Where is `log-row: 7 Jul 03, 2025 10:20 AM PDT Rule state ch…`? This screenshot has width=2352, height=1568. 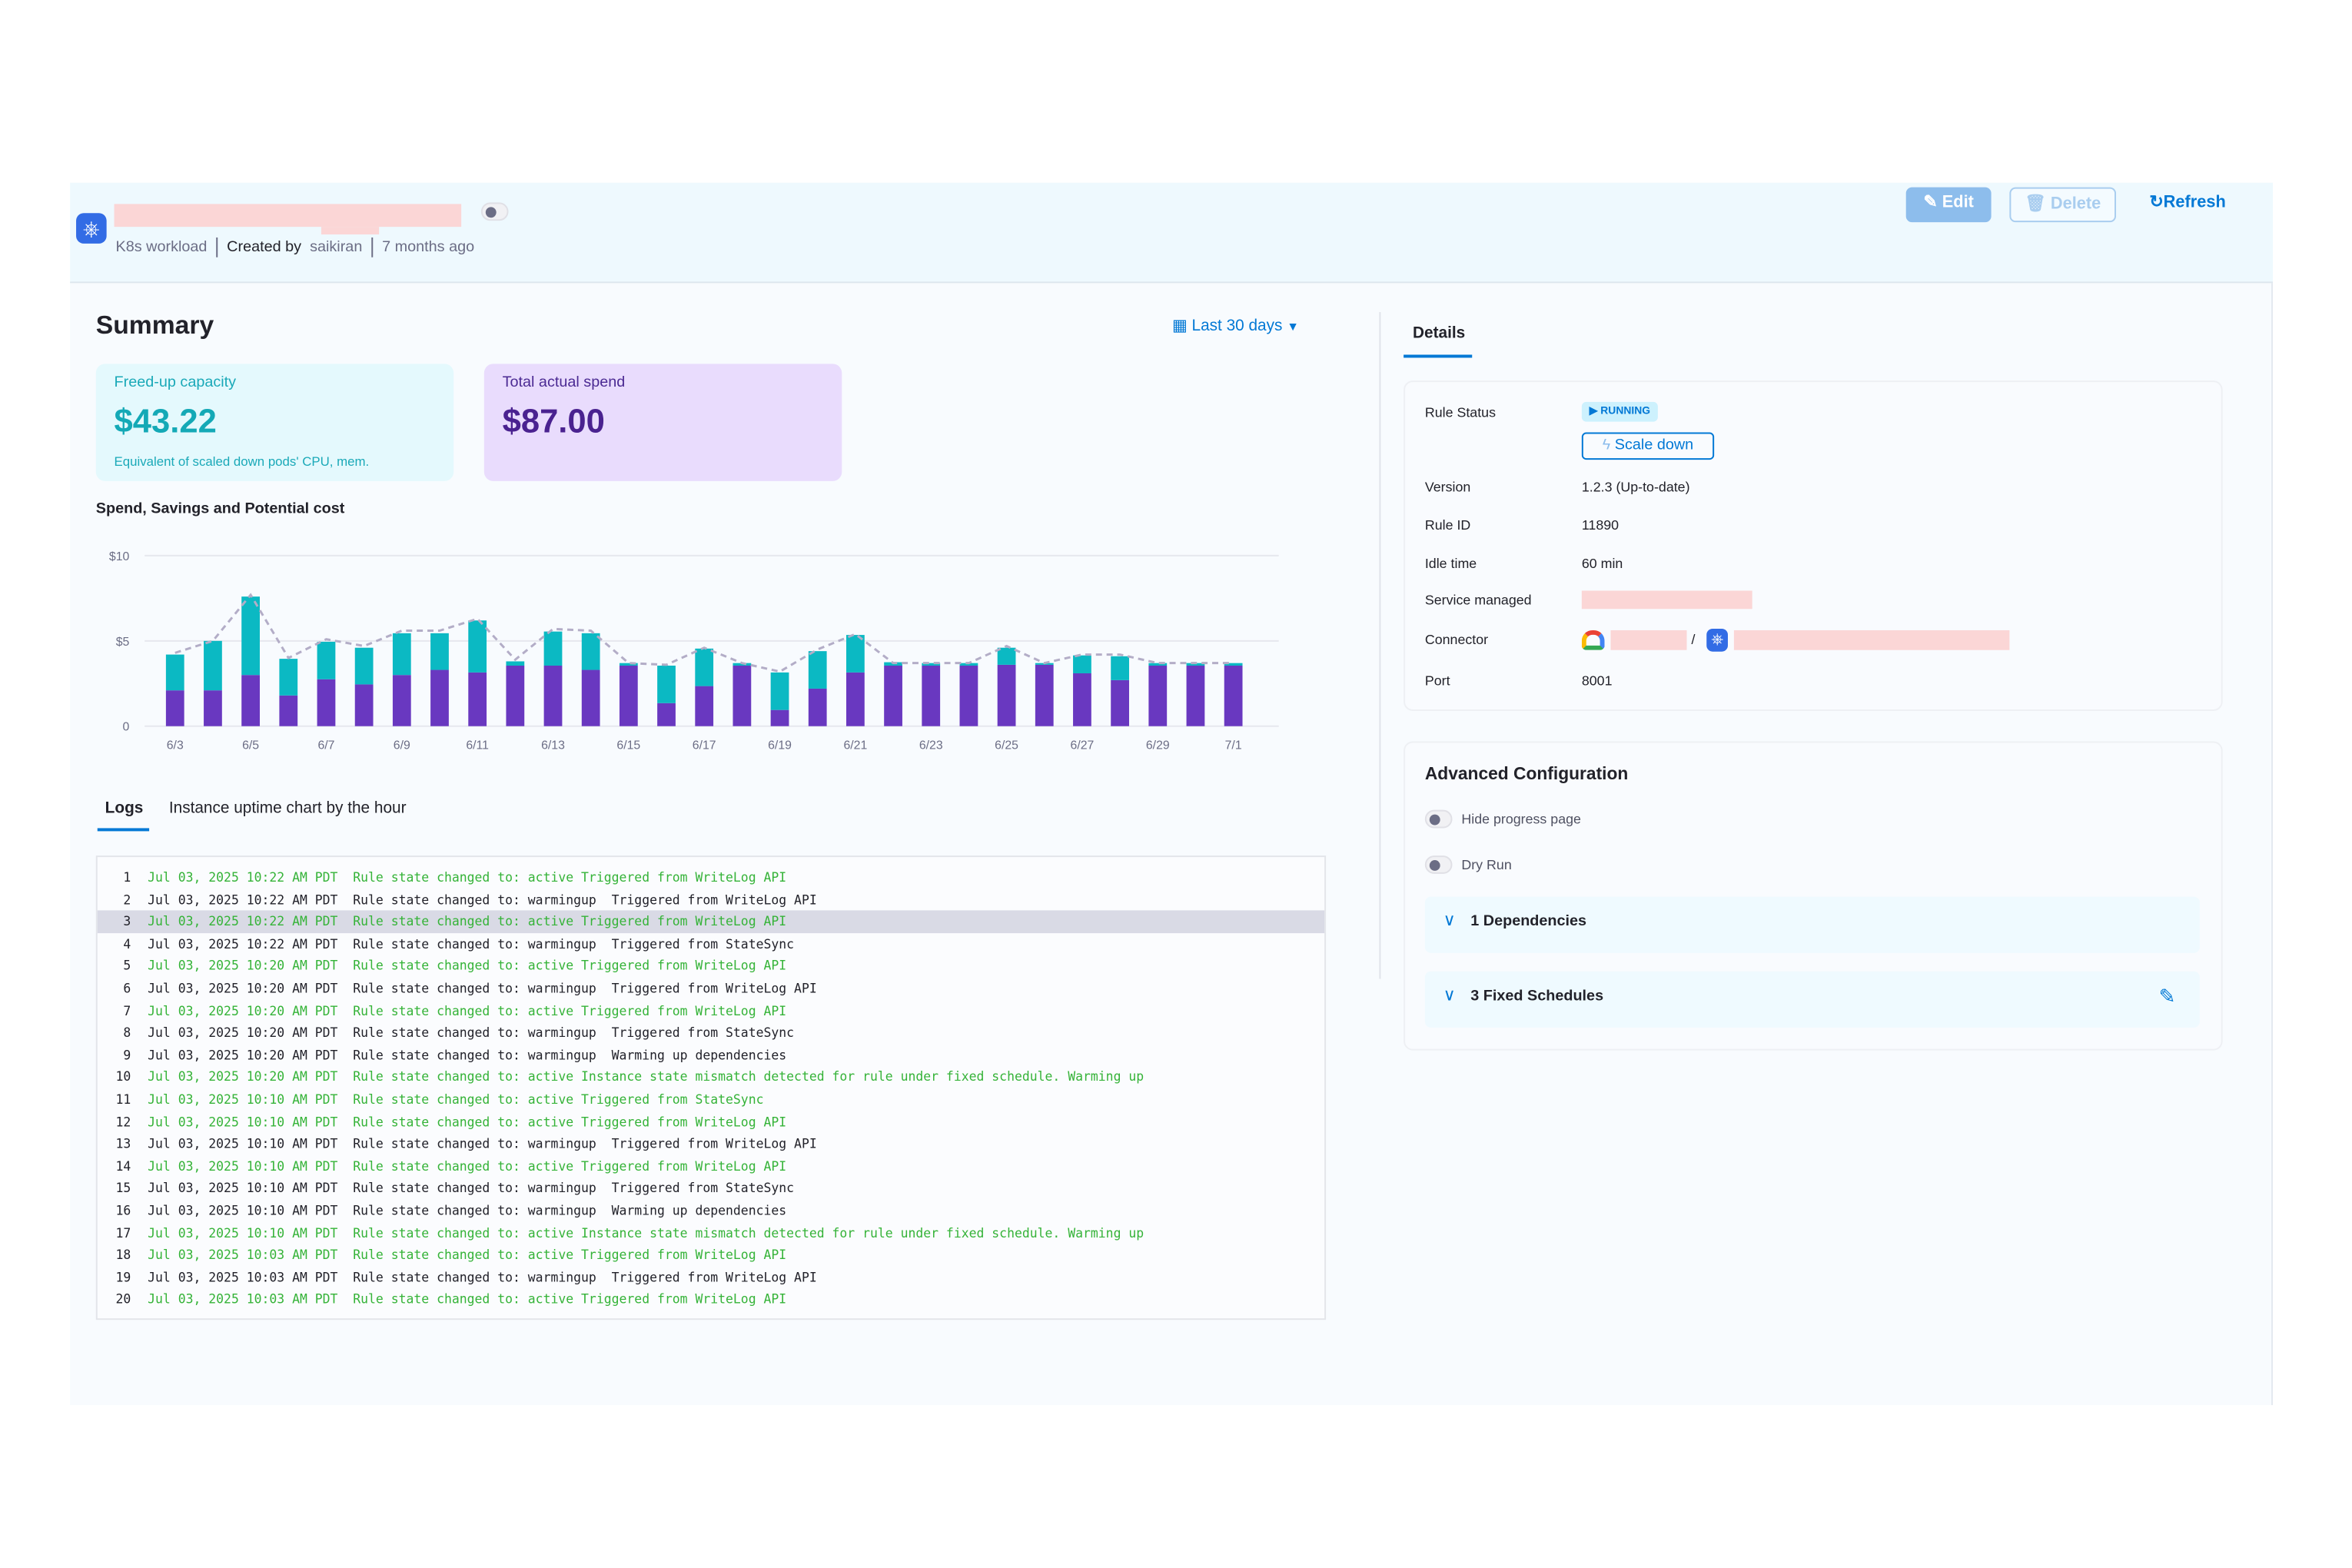
log-row: 7 Jul 03, 2025 10:20 AM PDT Rule state ch… is located at coordinates (711, 1010).